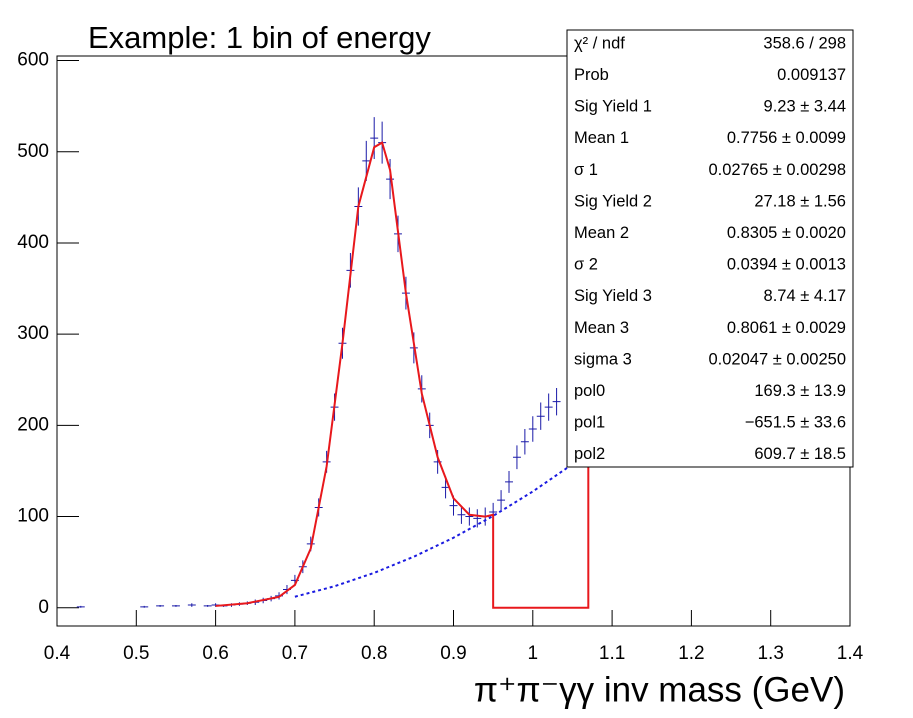 The height and width of the screenshot is (718, 913). Describe the element at coordinates (33, 242) in the screenshot. I see `y-tick-label: 400` at that location.